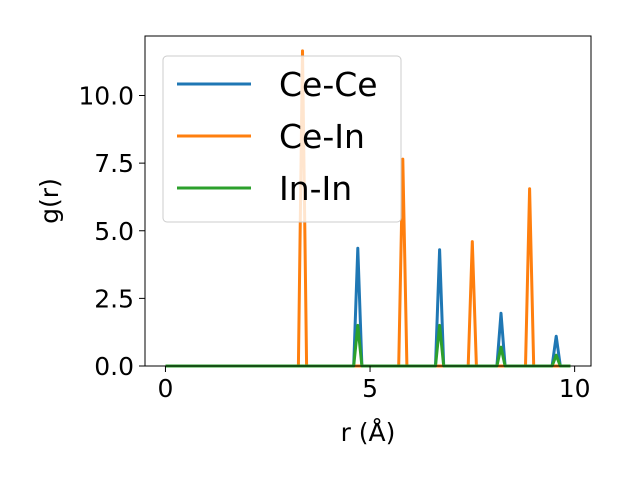 The height and width of the screenshot is (480, 640). What do you see at coordinates (322, 136) in the screenshot?
I see `legend-label-1: Ce-In` at bounding box center [322, 136].